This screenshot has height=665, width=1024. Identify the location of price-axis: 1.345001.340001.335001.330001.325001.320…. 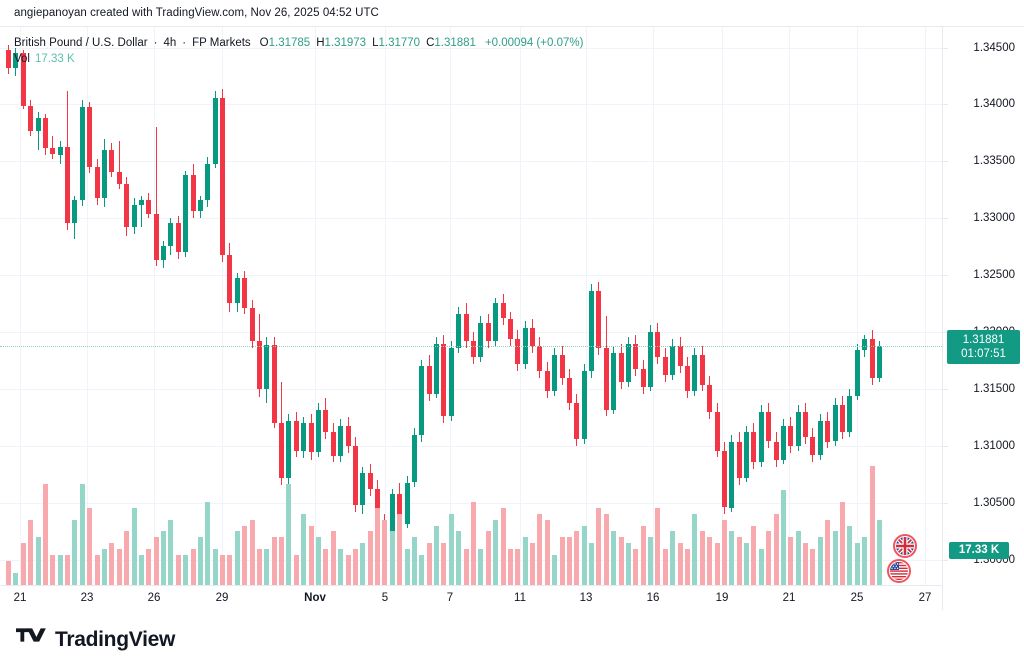
(983, 319).